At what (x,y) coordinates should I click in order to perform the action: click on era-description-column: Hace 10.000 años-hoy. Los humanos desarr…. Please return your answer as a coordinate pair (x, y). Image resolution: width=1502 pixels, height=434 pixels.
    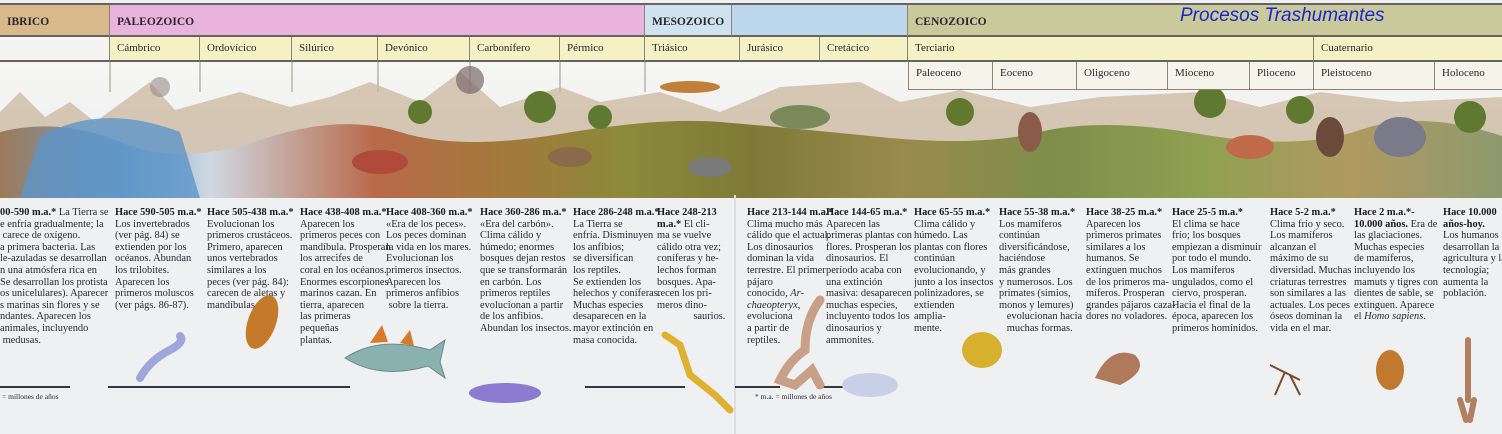
    Looking at the image, I should click on (1472, 253).